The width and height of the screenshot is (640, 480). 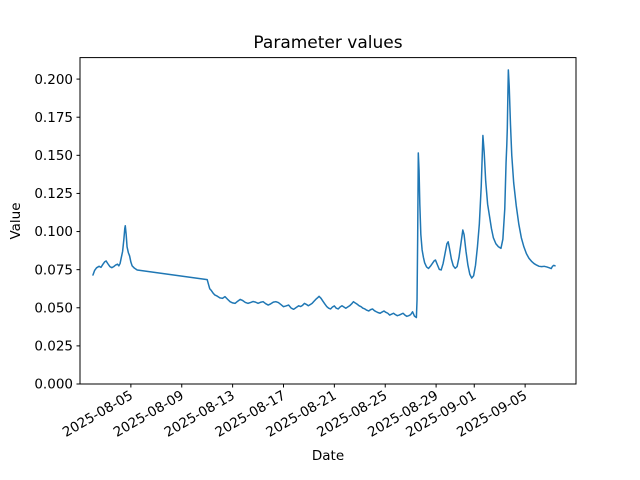 What do you see at coordinates (53, 385) in the screenshot?
I see `y-tick-label: 0.000` at bounding box center [53, 385].